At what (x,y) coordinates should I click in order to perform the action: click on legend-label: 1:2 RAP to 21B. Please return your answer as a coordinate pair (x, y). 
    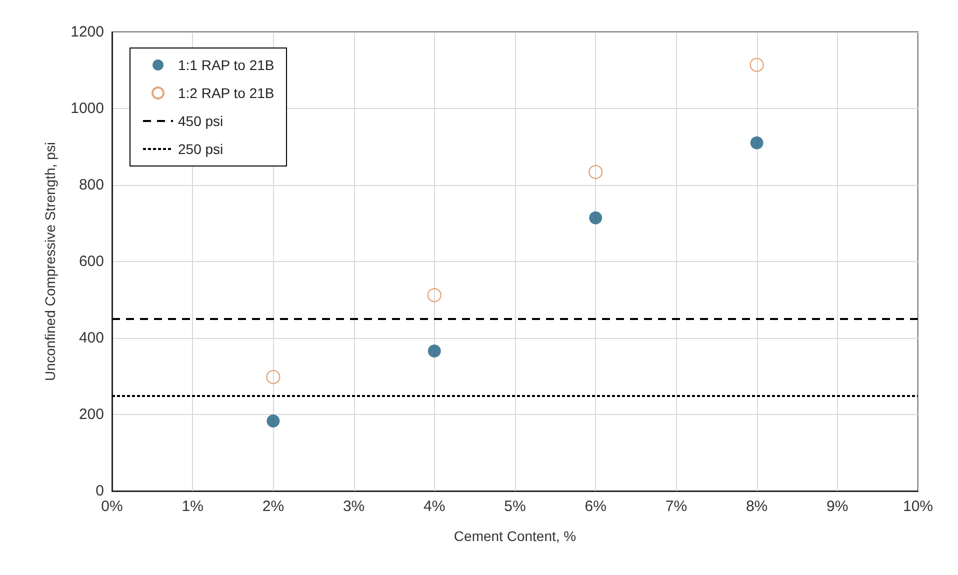
    Looking at the image, I should click on (226, 93).